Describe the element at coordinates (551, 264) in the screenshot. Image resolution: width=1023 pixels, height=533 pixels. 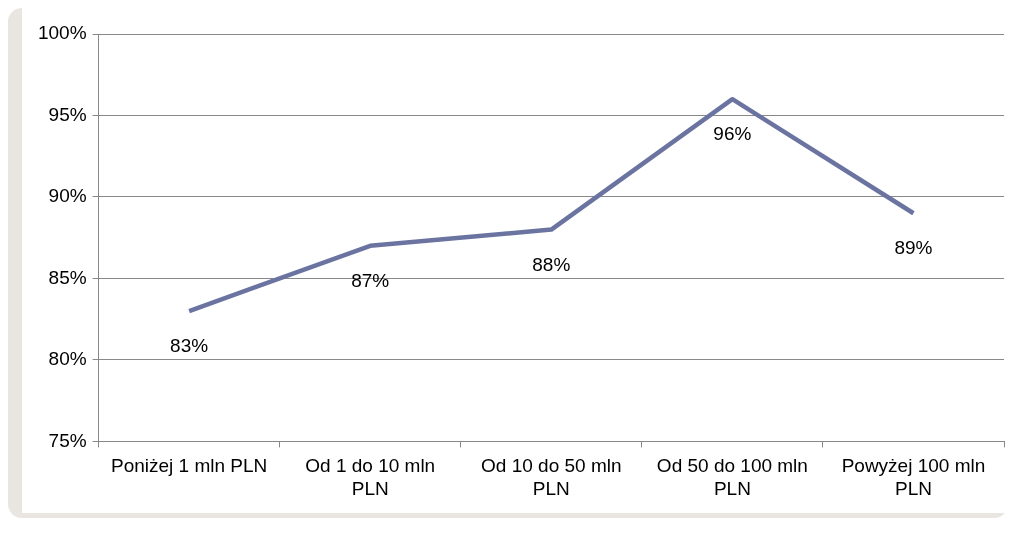
I see `data-label: 88%` at that location.